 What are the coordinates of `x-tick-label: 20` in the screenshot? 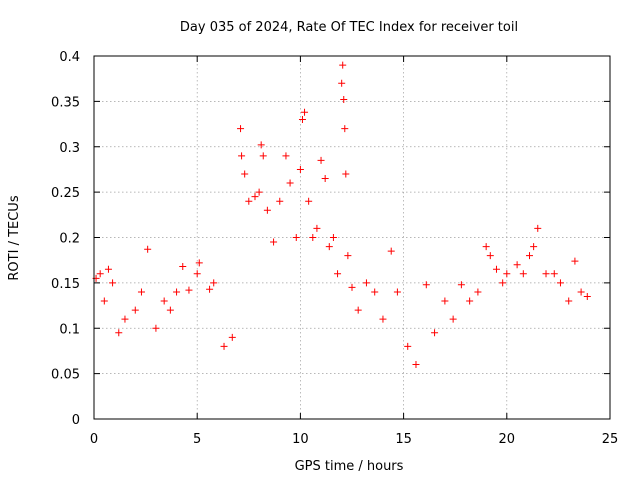 It's located at (507, 439).